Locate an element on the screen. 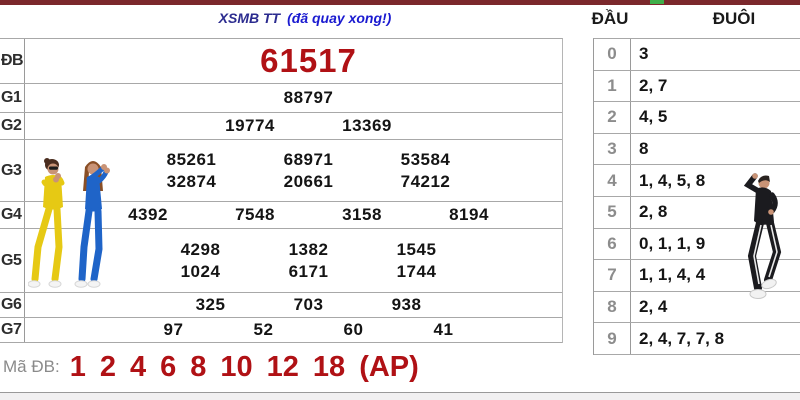 This screenshot has height=400, width=800. duoi-values: 4, 5 is located at coordinates (653, 117).